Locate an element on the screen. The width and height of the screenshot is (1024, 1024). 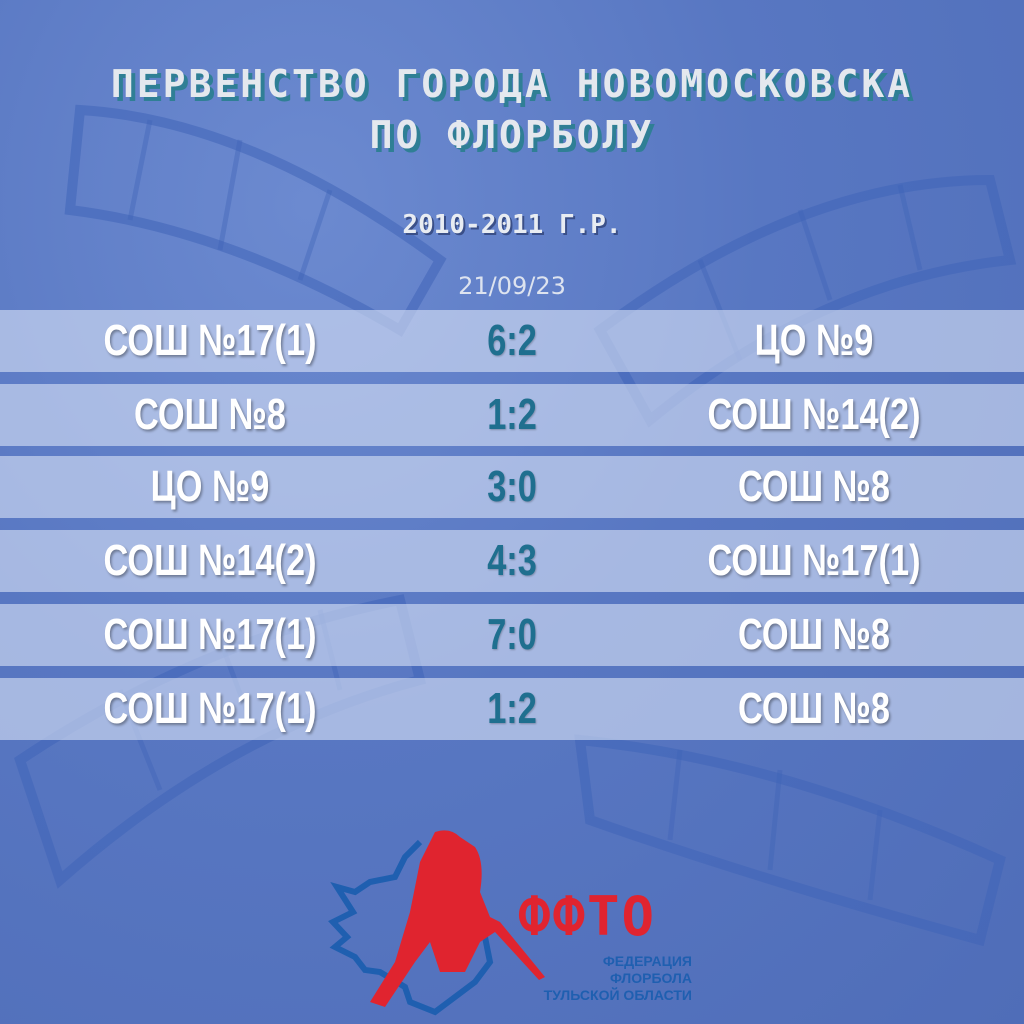
logo-subtitle: ФЕДЕРАЦИЯ ФЛОРБОЛА ТУЛЬСКОЙ ОБЛАСТИ is located at coordinates (606, 978).